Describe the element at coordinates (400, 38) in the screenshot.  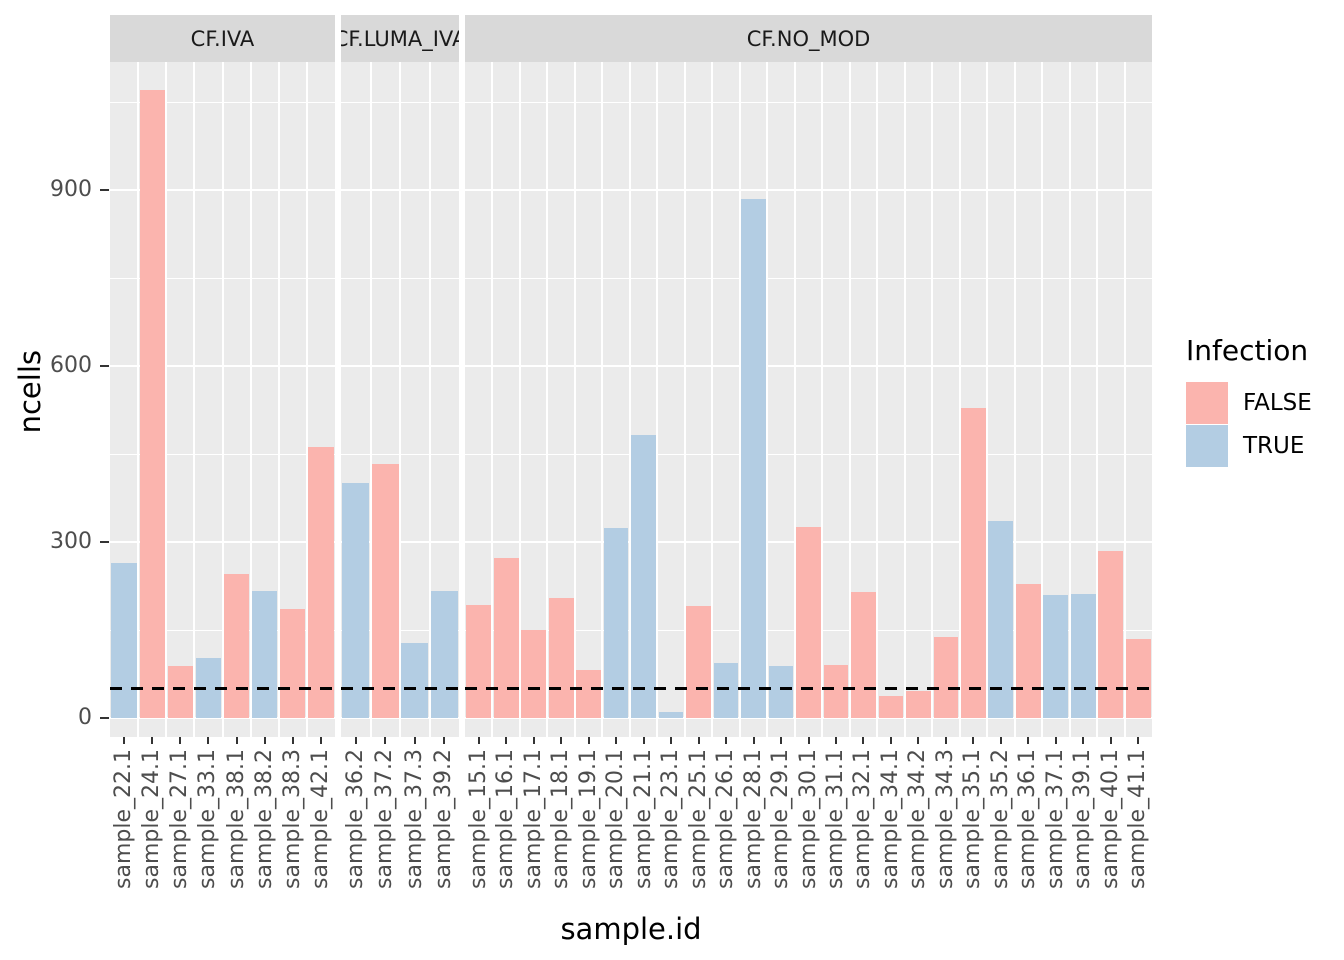
I see `facet-strip: CF.LUMA_IVA` at that location.